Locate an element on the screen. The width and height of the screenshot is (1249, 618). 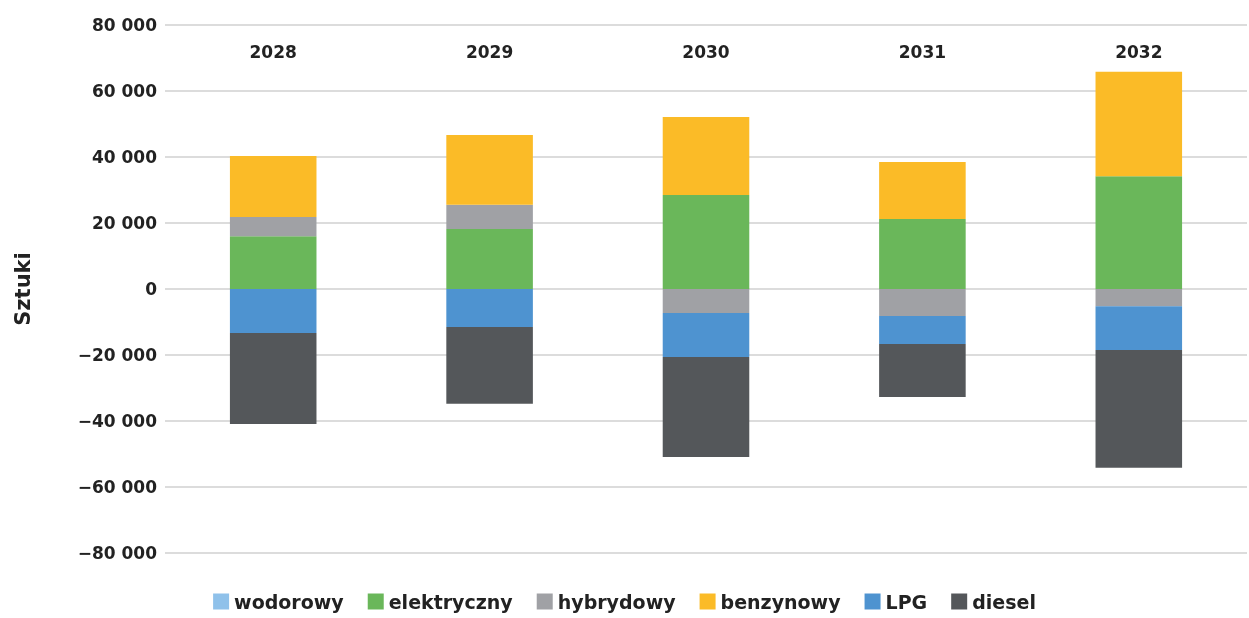
x-tick-label: 2032 is located at coordinates (1139, 51).